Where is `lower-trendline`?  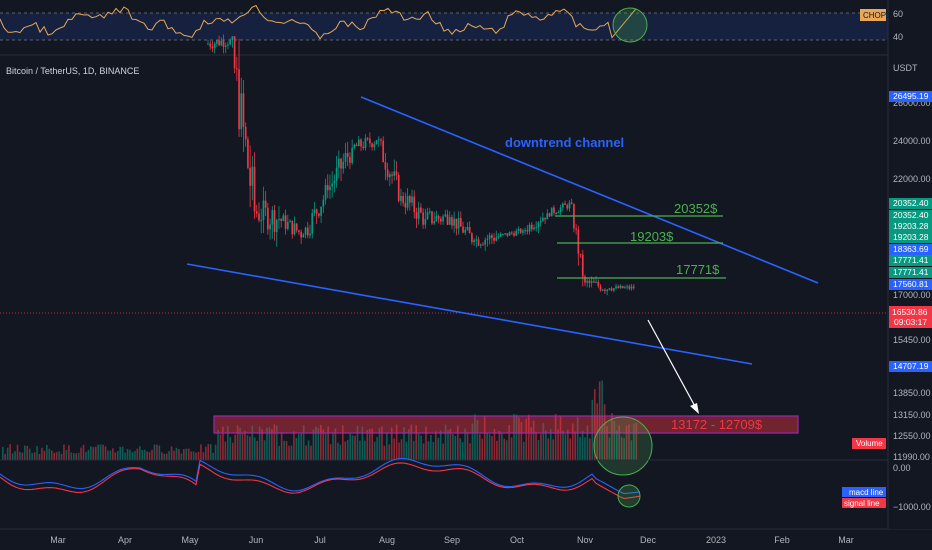
lower-trendline is located at coordinates (469, 314).